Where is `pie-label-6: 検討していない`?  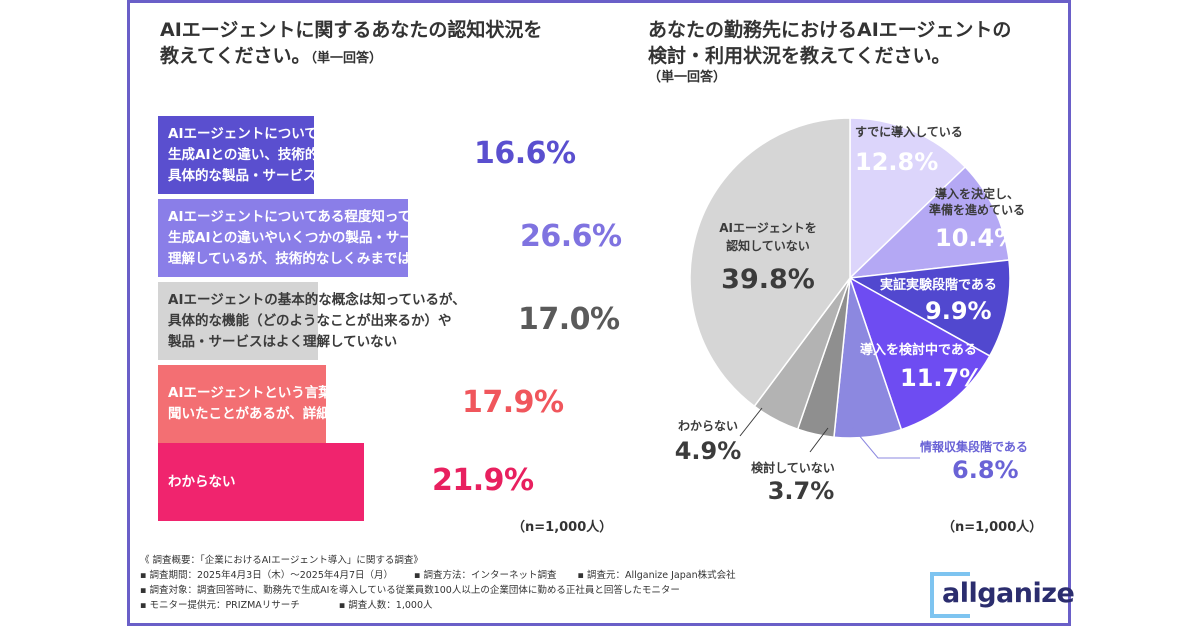
pie-label-6: 検討していない is located at coordinates (793, 467).